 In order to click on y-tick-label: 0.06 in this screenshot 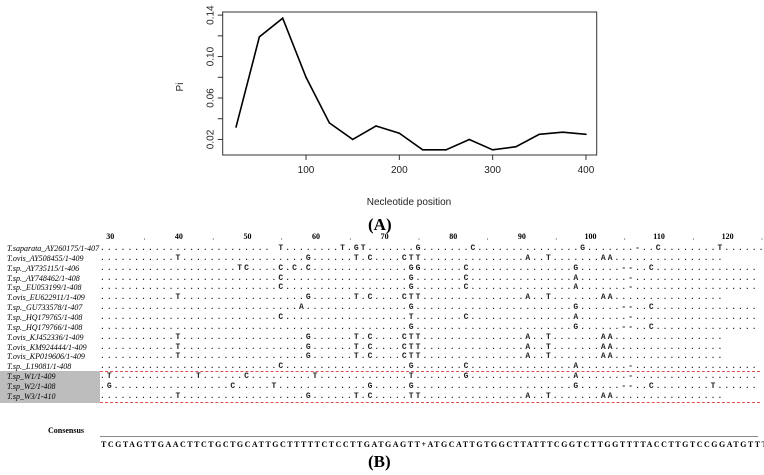, I will do `click(211, 98)`.